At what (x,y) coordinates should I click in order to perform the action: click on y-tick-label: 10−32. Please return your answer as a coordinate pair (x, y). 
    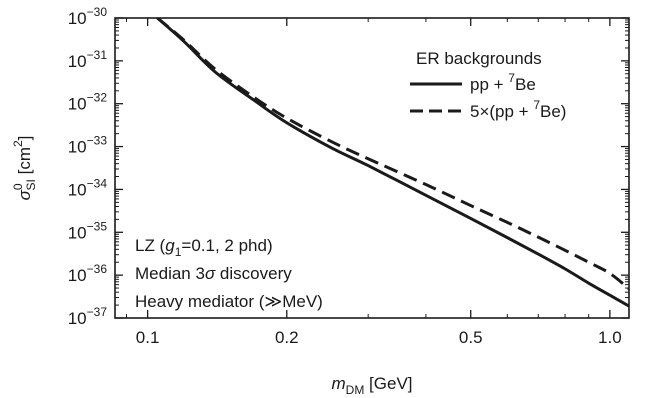
    Looking at the image, I should click on (88, 102).